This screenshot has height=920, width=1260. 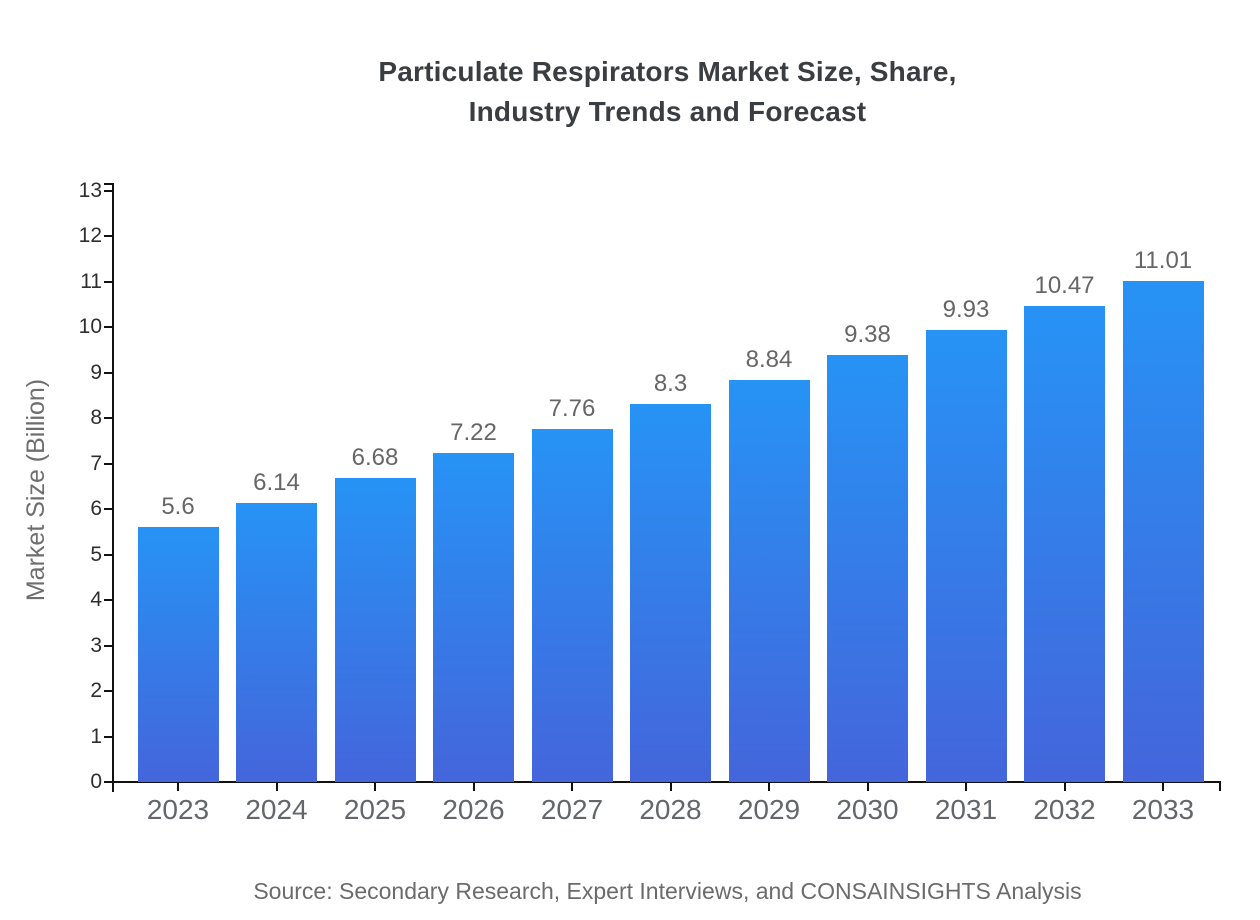 What do you see at coordinates (1220, 787) in the screenshot?
I see `x-axis-end-cap` at bounding box center [1220, 787].